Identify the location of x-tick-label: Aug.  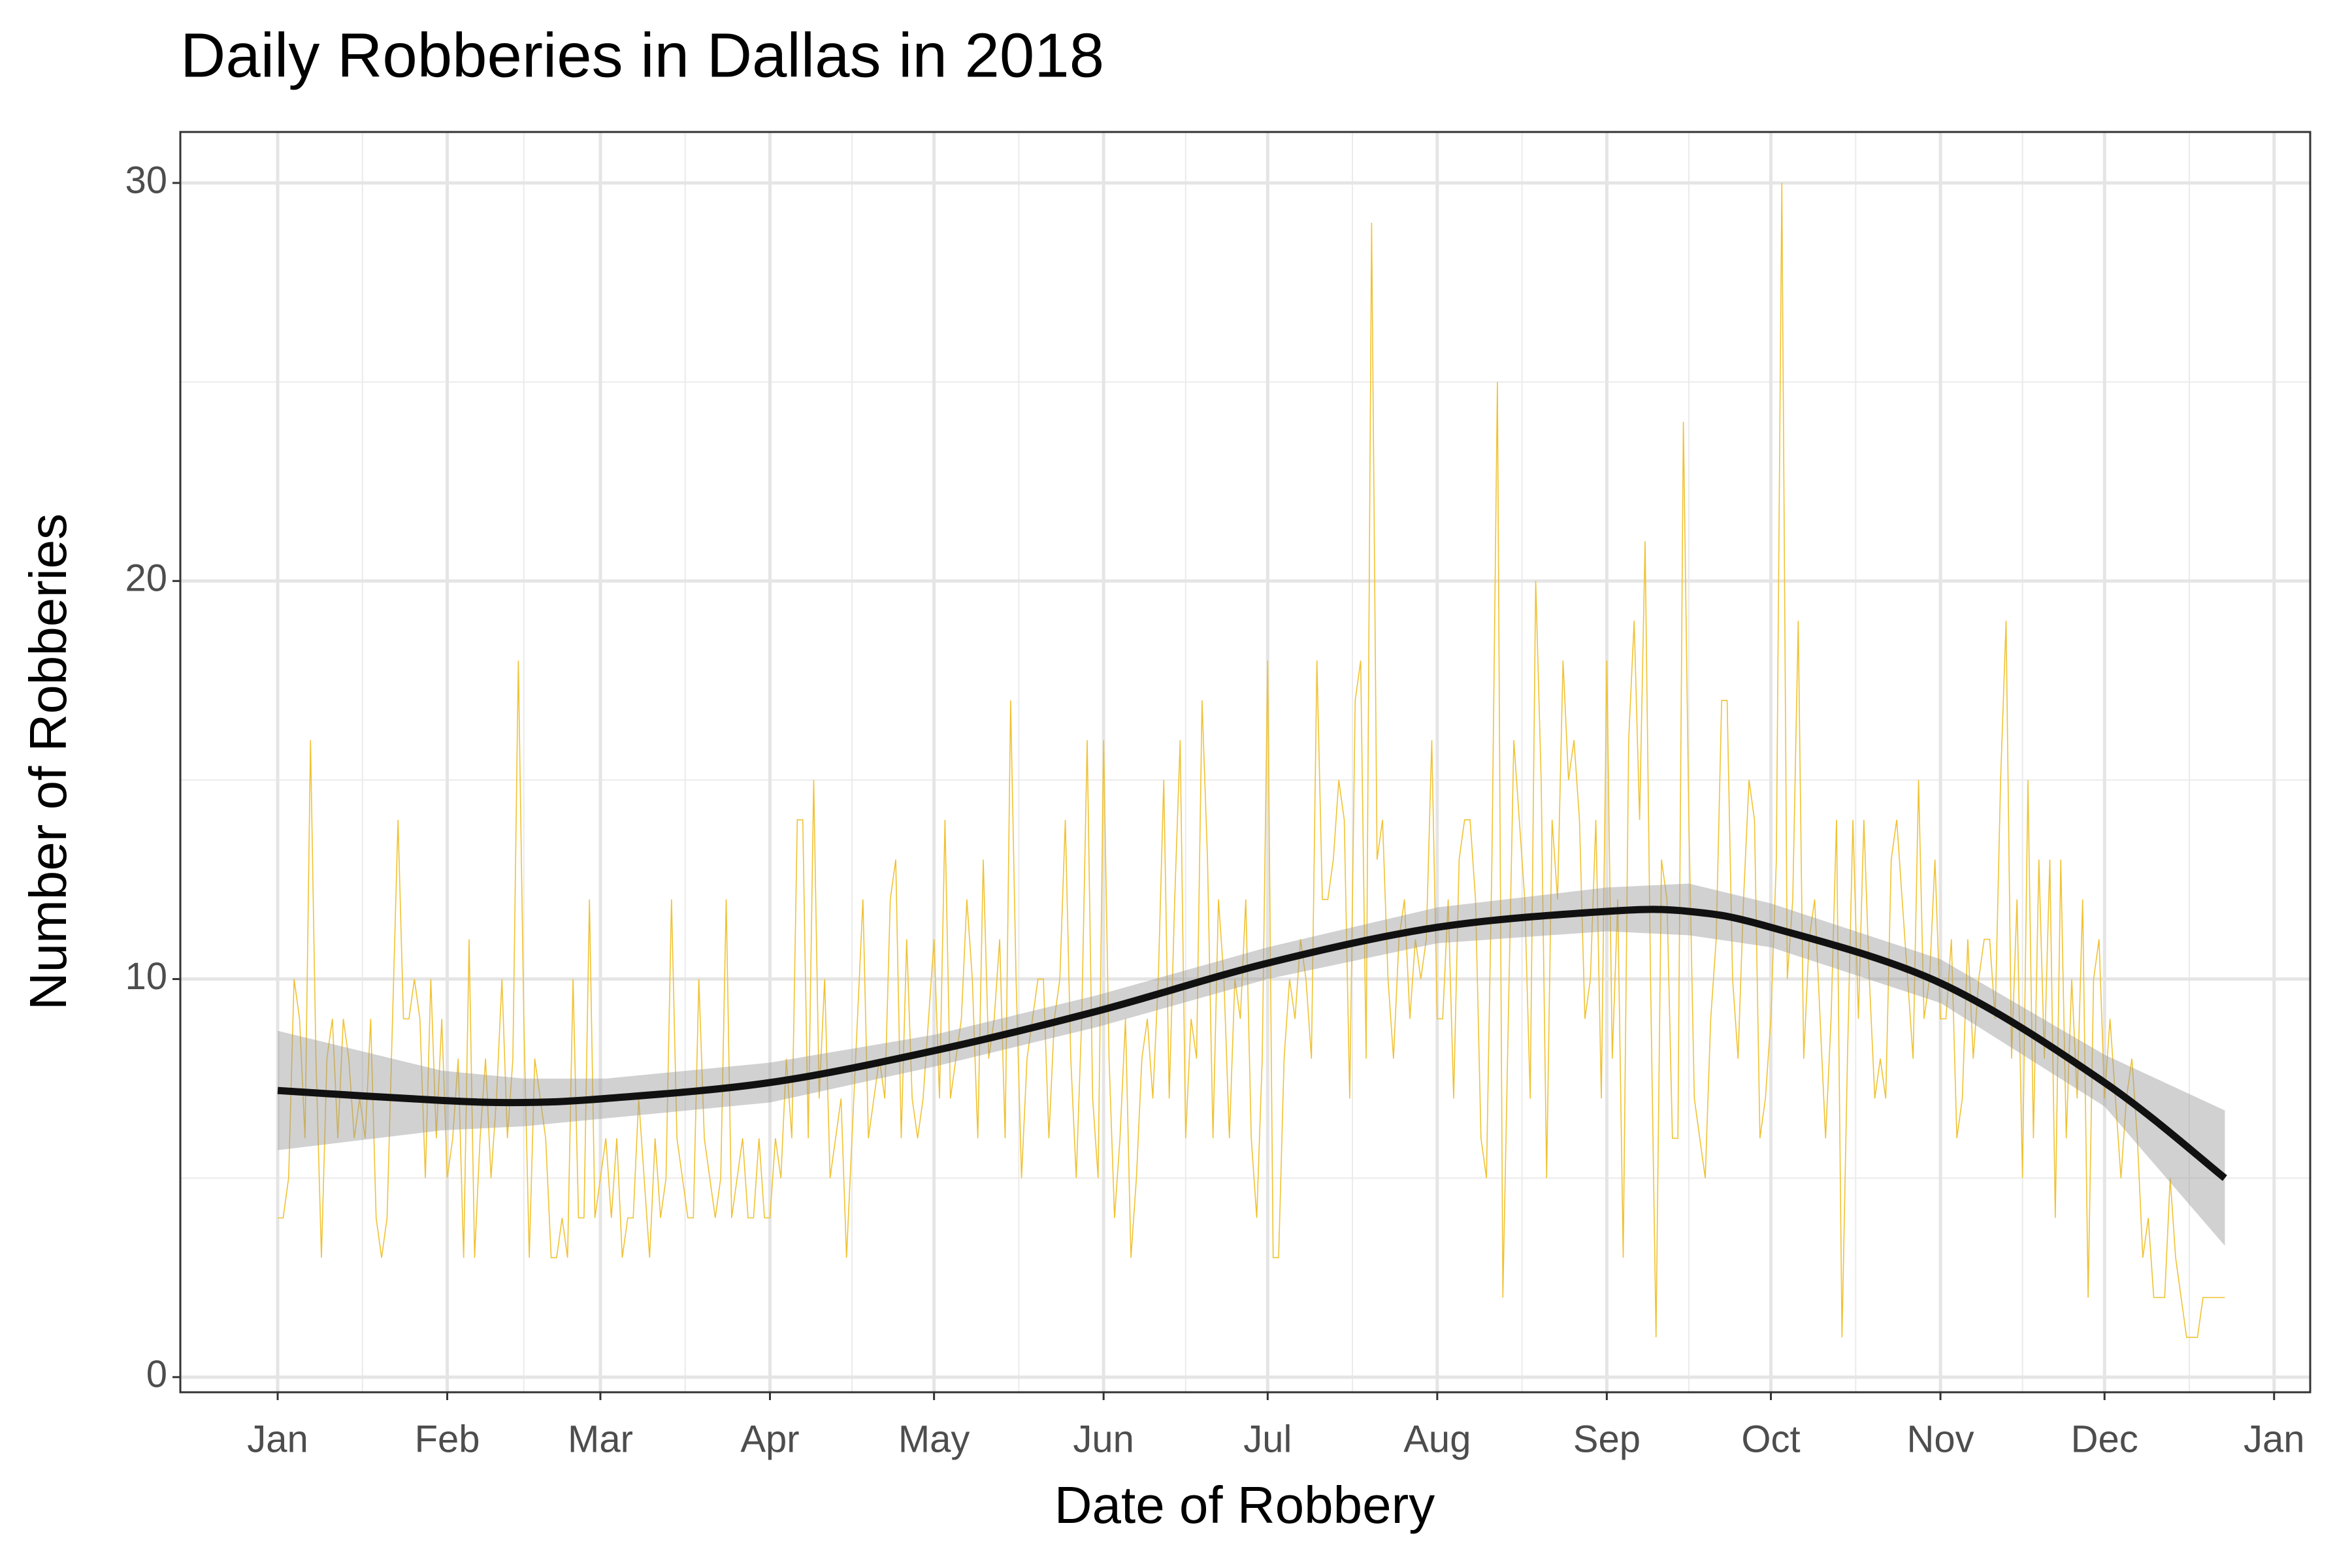
(1437, 1439).